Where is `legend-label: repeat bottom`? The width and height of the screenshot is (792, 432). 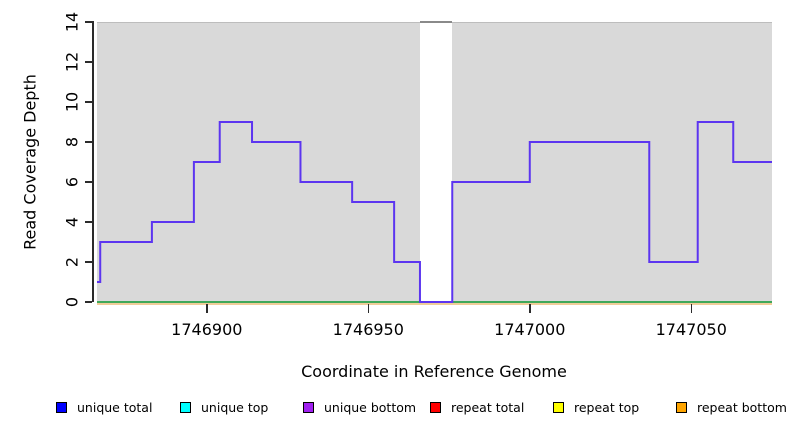 legend-label: repeat bottom is located at coordinates (742, 407).